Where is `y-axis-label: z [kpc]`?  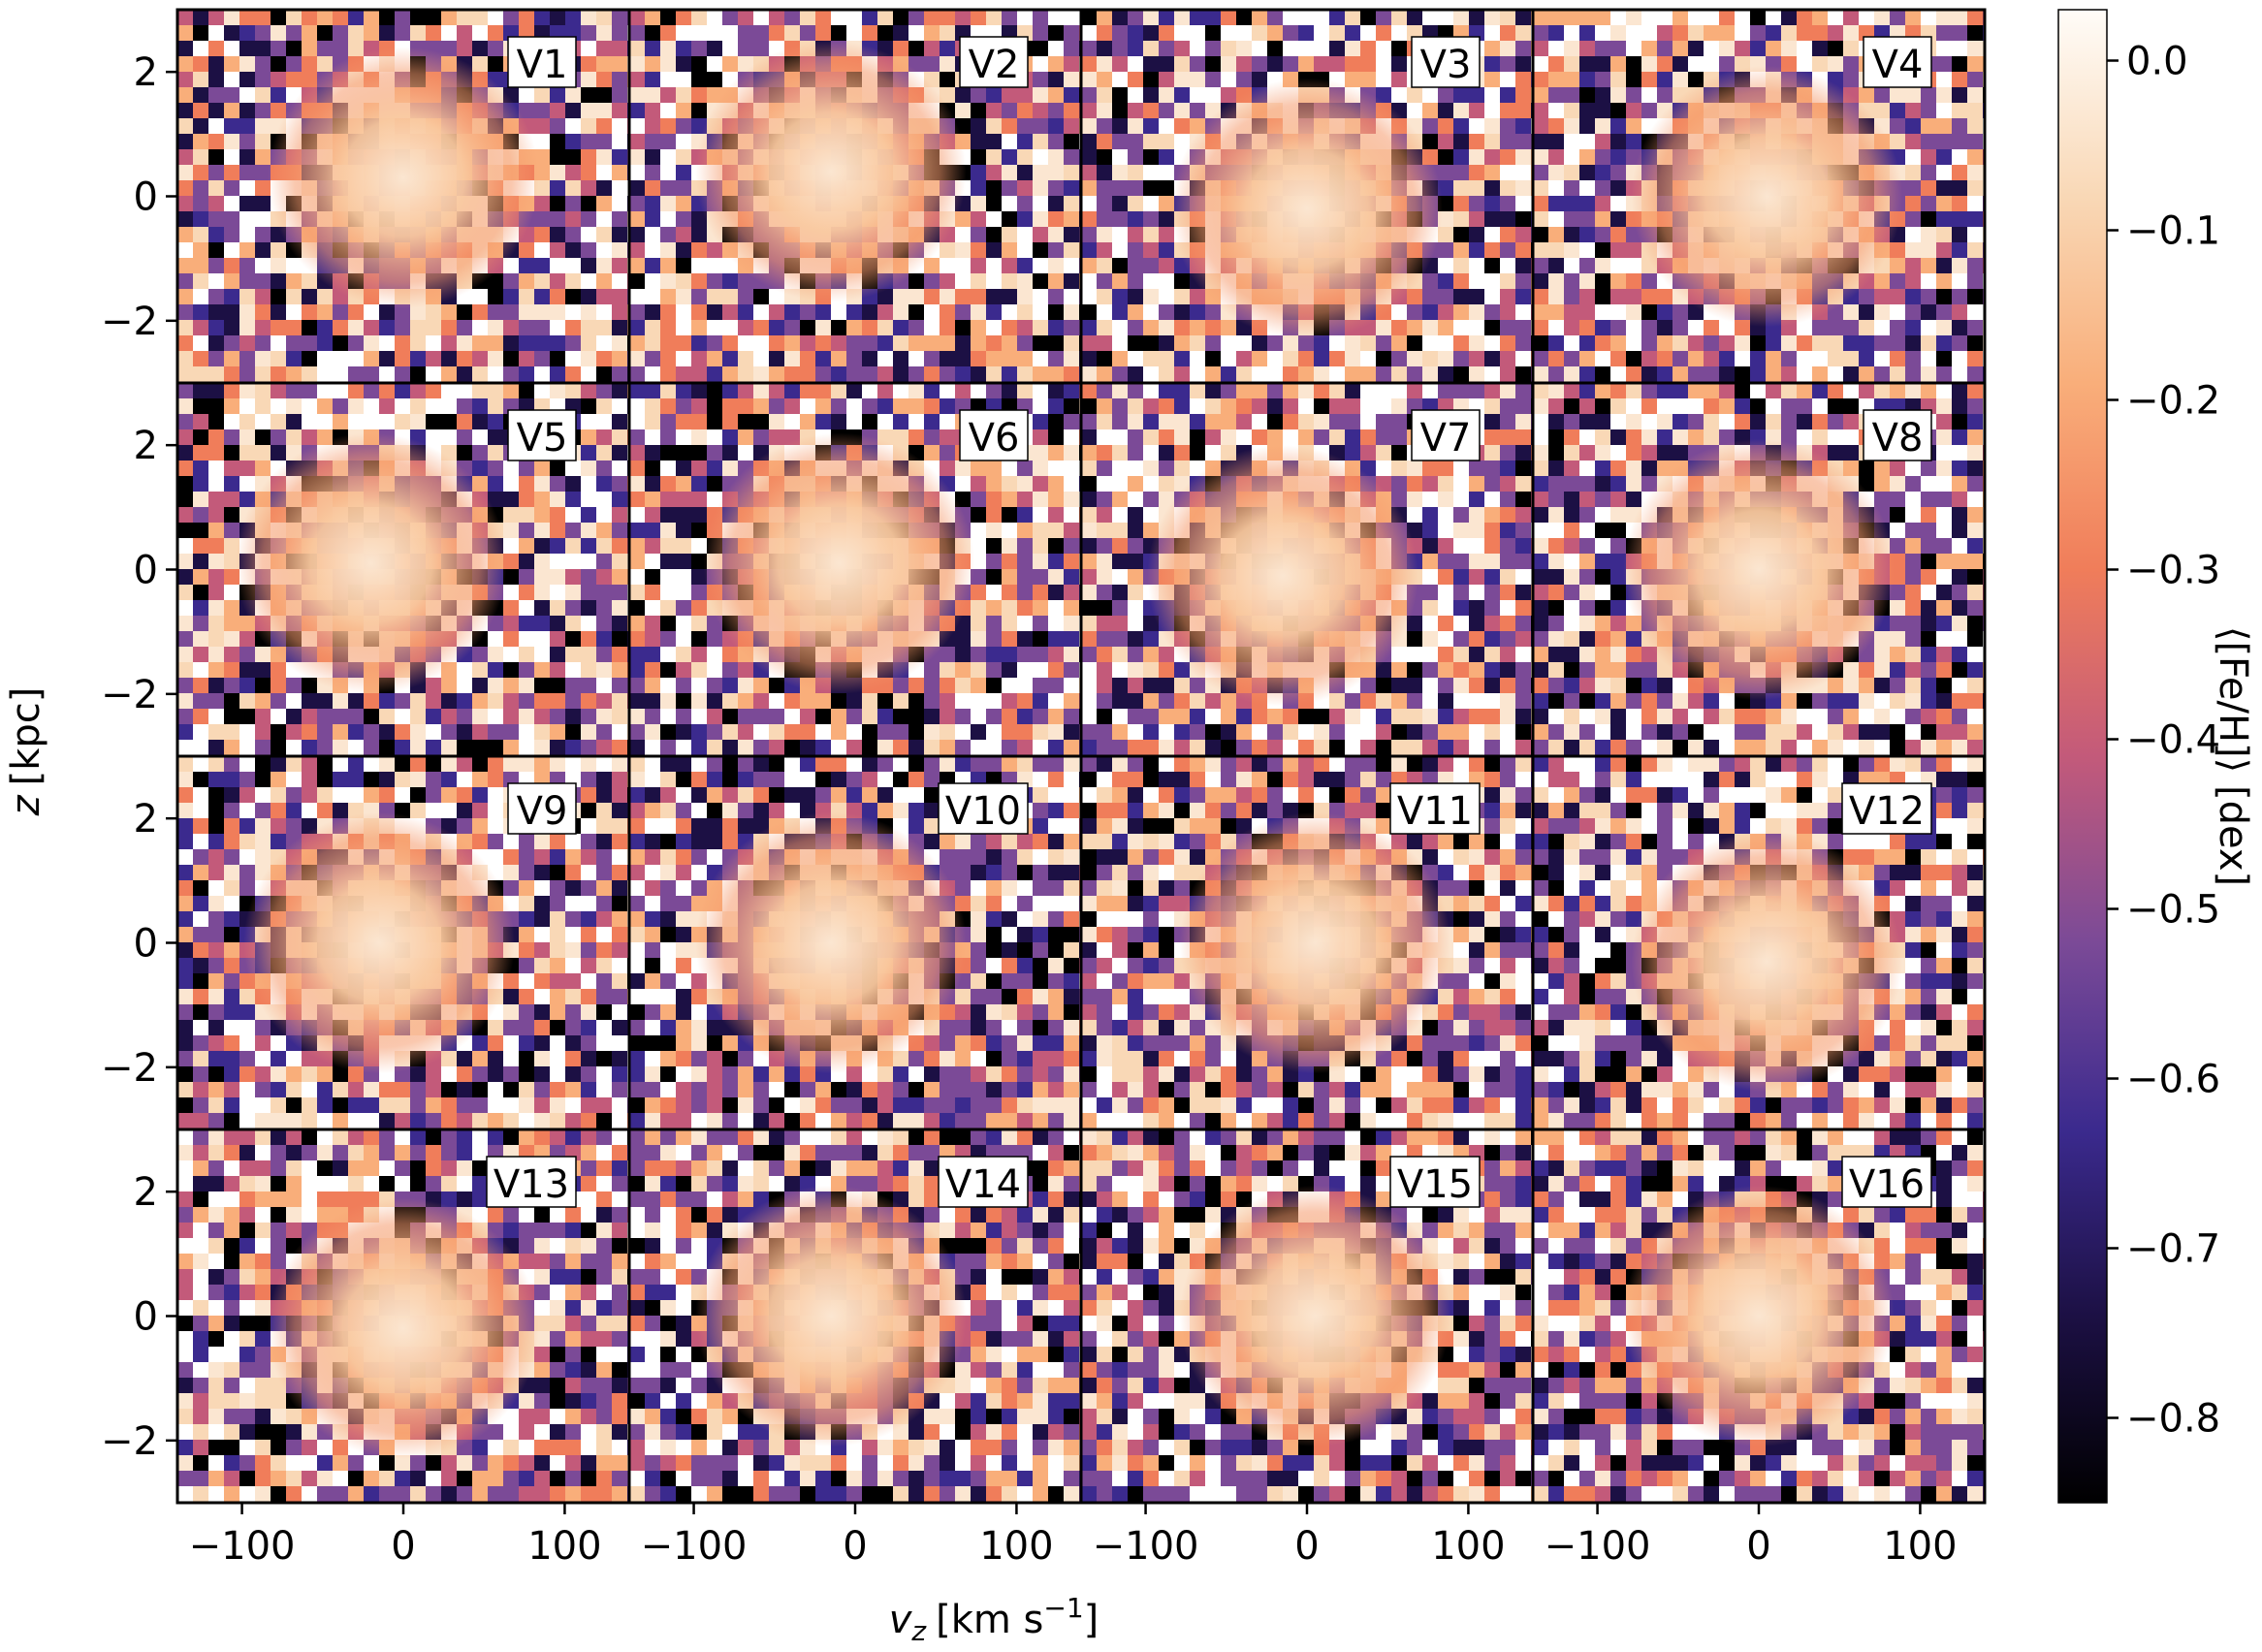 y-axis-label: z [kpc] is located at coordinates (26, 752).